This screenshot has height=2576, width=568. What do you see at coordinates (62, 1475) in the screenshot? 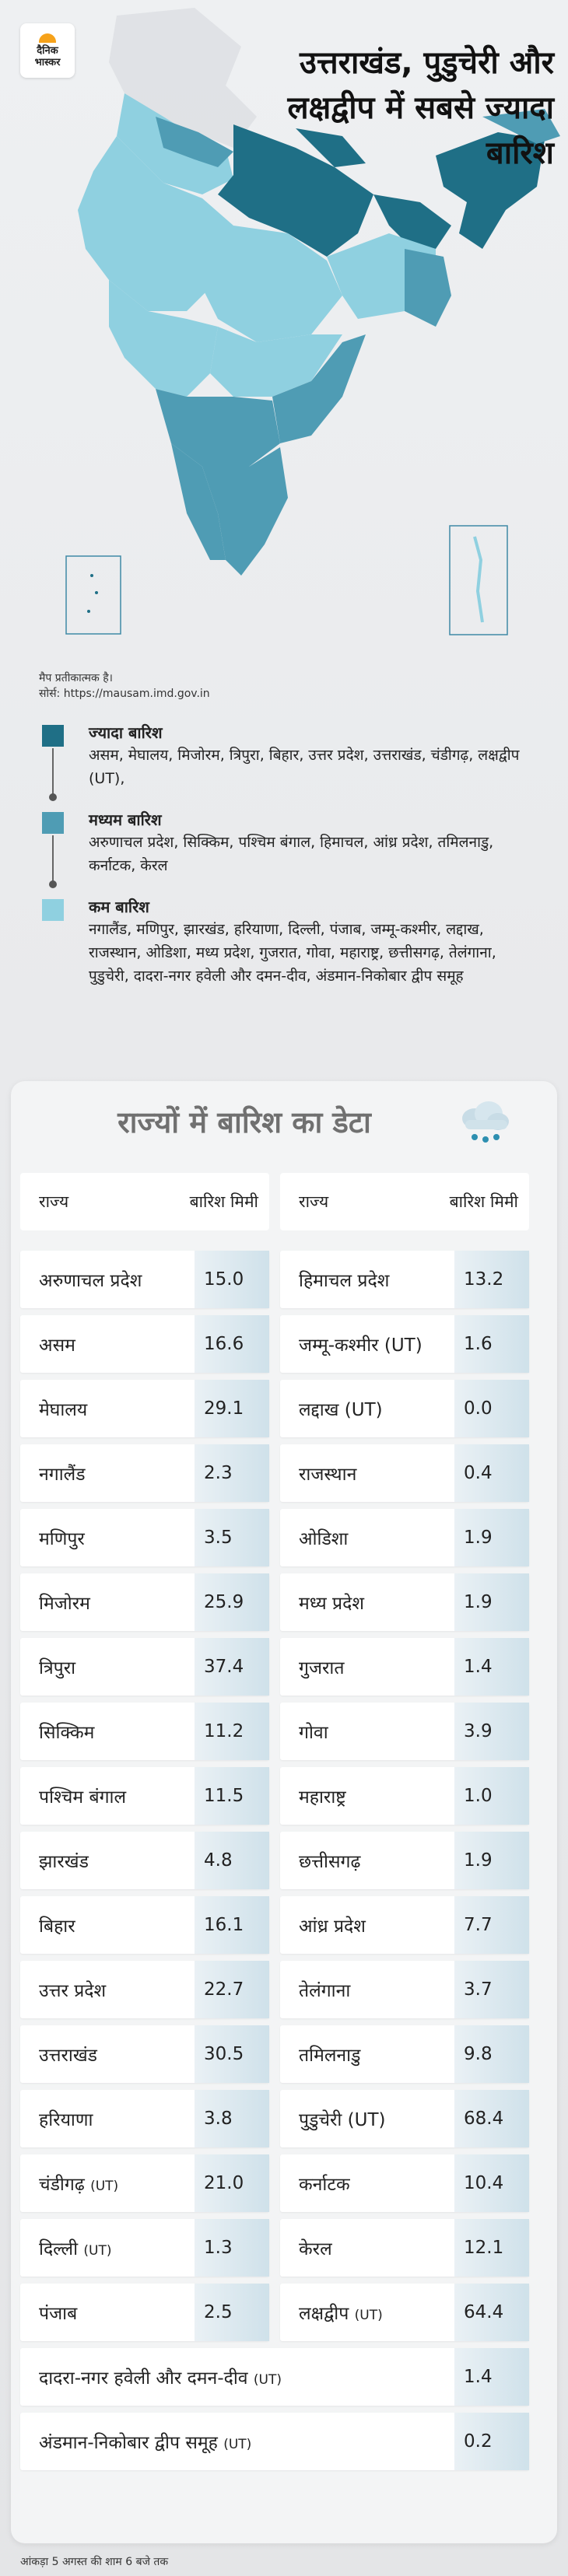
I see `state-name-text: नगालैंड` at bounding box center [62, 1475].